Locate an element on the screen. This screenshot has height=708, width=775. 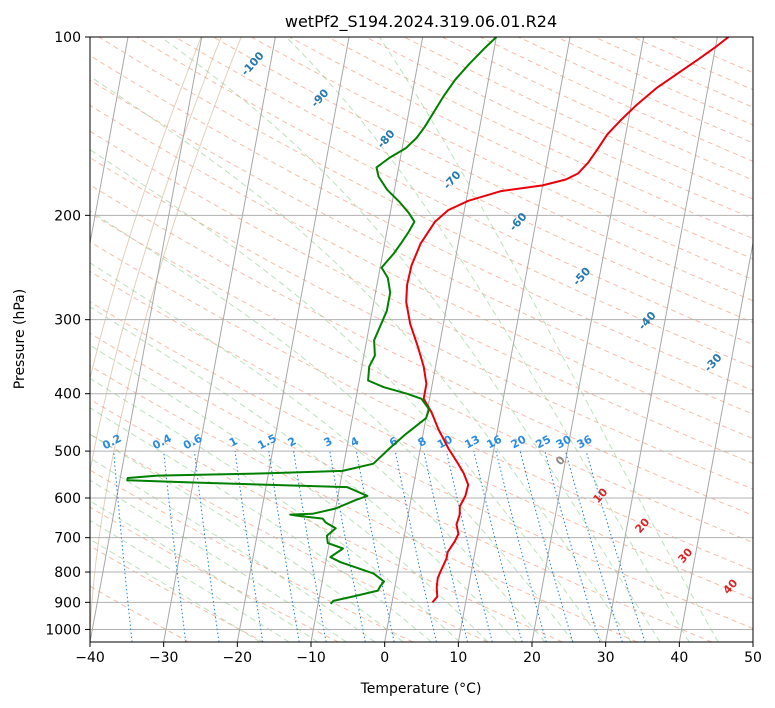
isotherm-label: -70 is located at coordinates (452, 180).